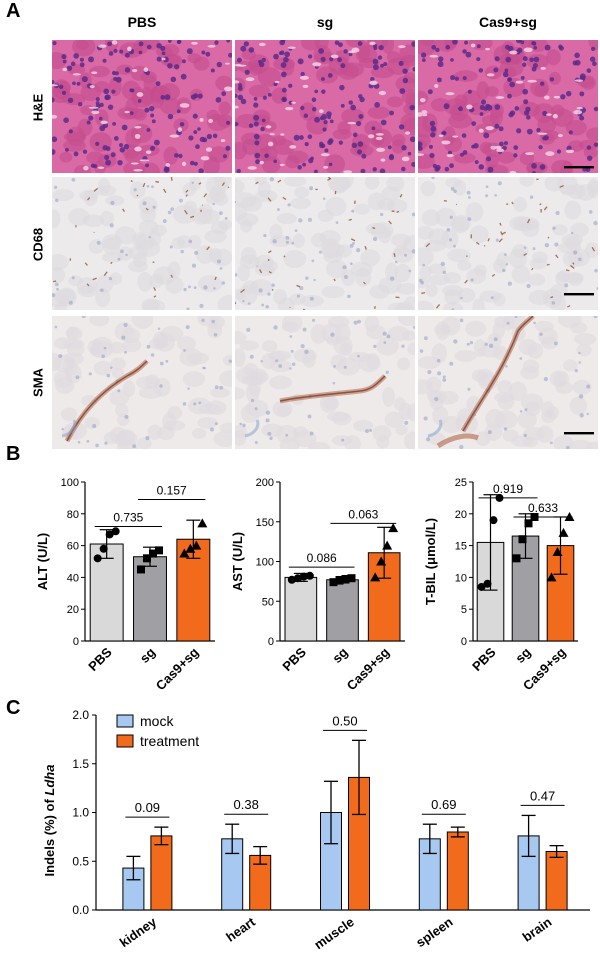 The width and height of the screenshot is (600, 963). I want to click on y-tick-label: 1.0, so click(80, 813).